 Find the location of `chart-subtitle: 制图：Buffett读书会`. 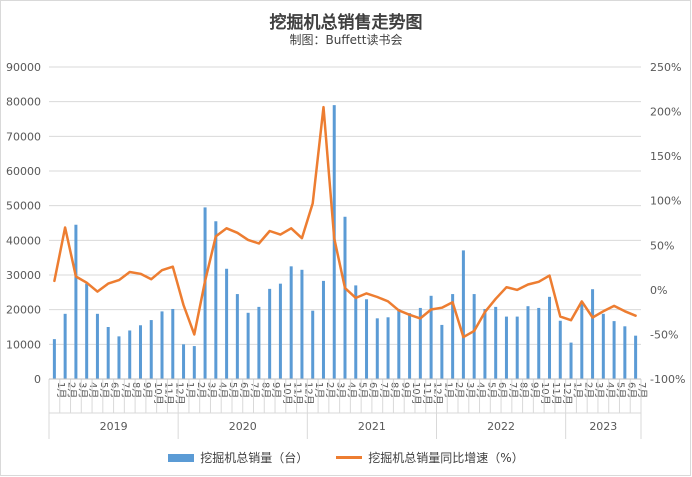

chart-subtitle: 制图：Buffett读书会 is located at coordinates (346, 40).